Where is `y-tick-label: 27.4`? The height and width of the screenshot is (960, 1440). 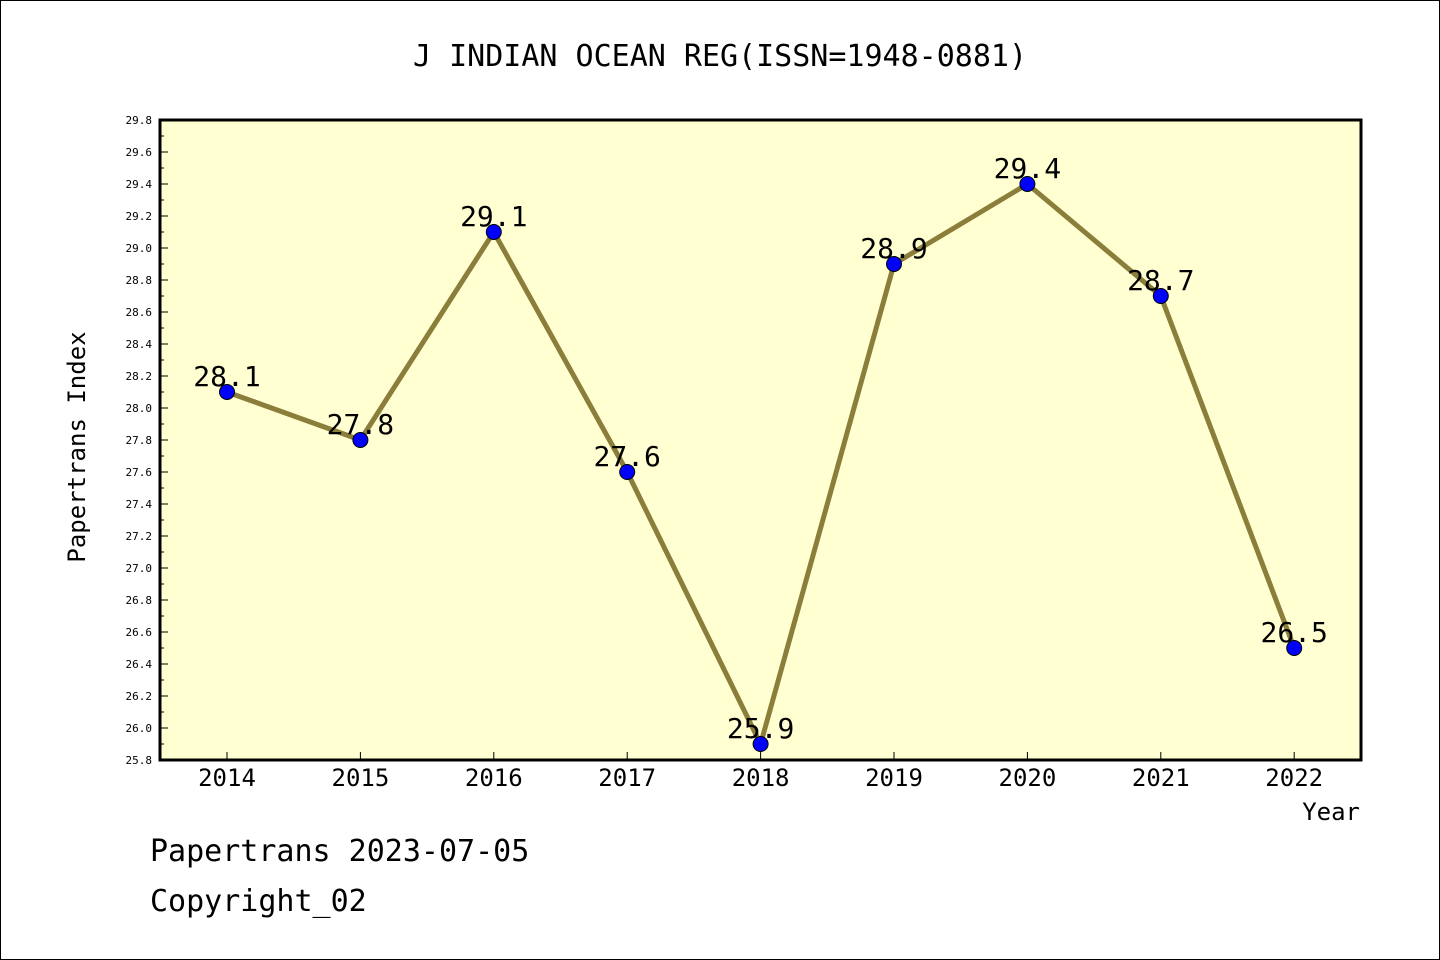
y-tick-label: 27.4 is located at coordinates (139, 504).